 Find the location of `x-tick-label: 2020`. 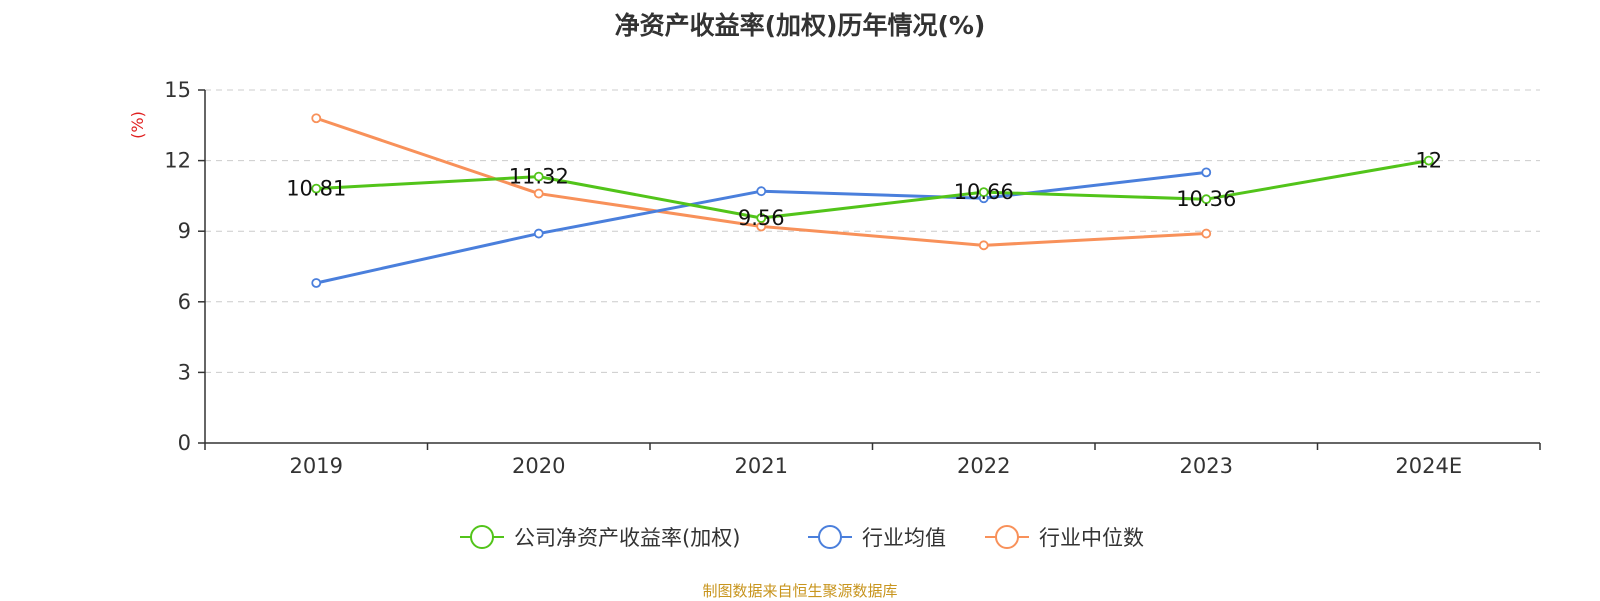

x-tick-label: 2020 is located at coordinates (538, 466).